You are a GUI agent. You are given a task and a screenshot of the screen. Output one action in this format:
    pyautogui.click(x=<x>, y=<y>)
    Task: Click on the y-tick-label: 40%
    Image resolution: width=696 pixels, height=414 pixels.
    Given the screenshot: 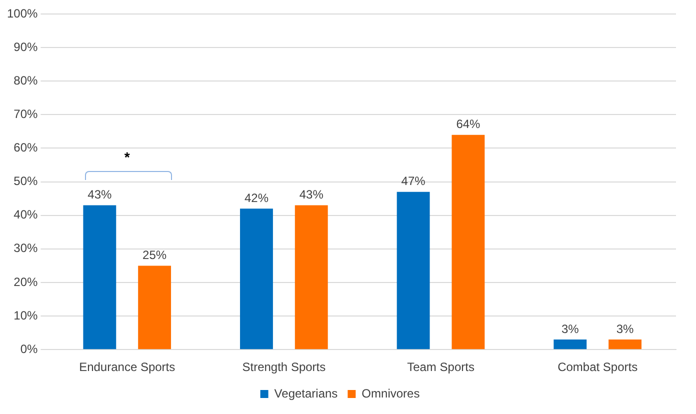 What is the action you would take?
    pyautogui.click(x=26, y=215)
    